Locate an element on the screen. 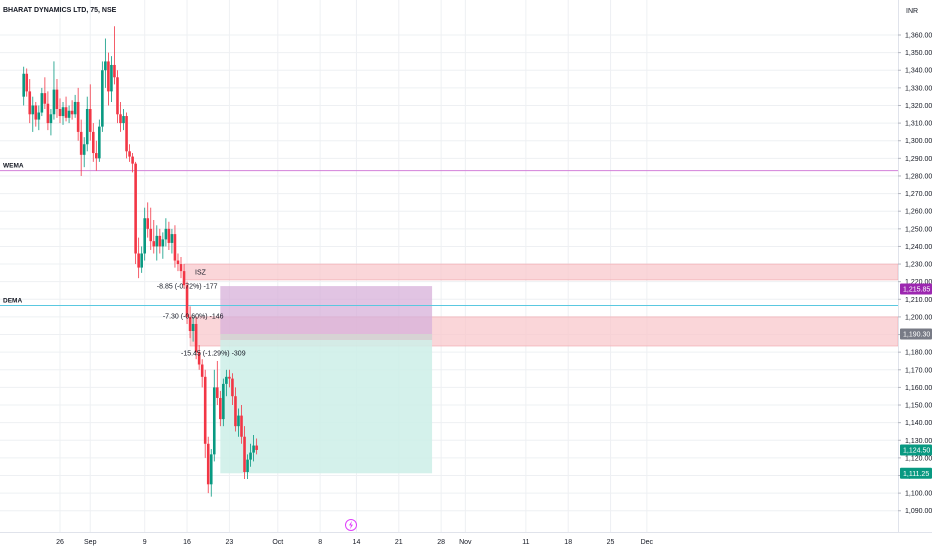  zone-label: ISZ is located at coordinates (201, 272).